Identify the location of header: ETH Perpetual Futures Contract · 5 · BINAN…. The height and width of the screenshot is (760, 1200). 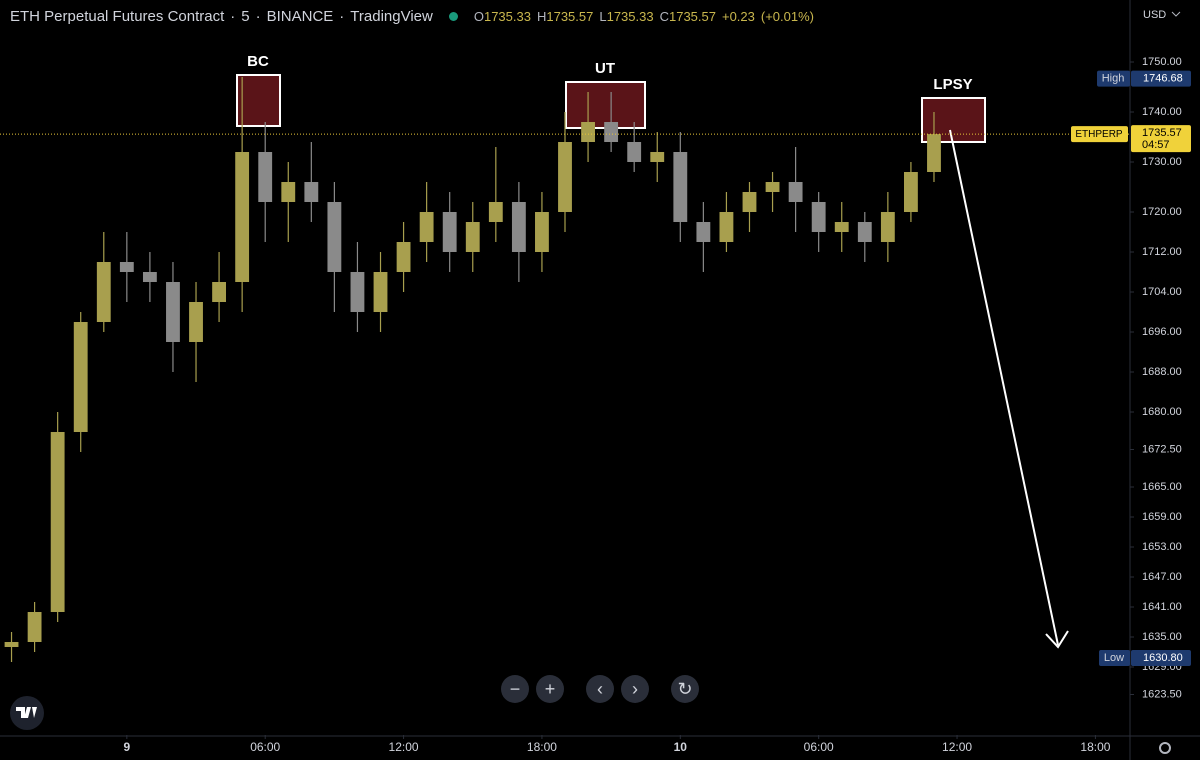
(412, 16).